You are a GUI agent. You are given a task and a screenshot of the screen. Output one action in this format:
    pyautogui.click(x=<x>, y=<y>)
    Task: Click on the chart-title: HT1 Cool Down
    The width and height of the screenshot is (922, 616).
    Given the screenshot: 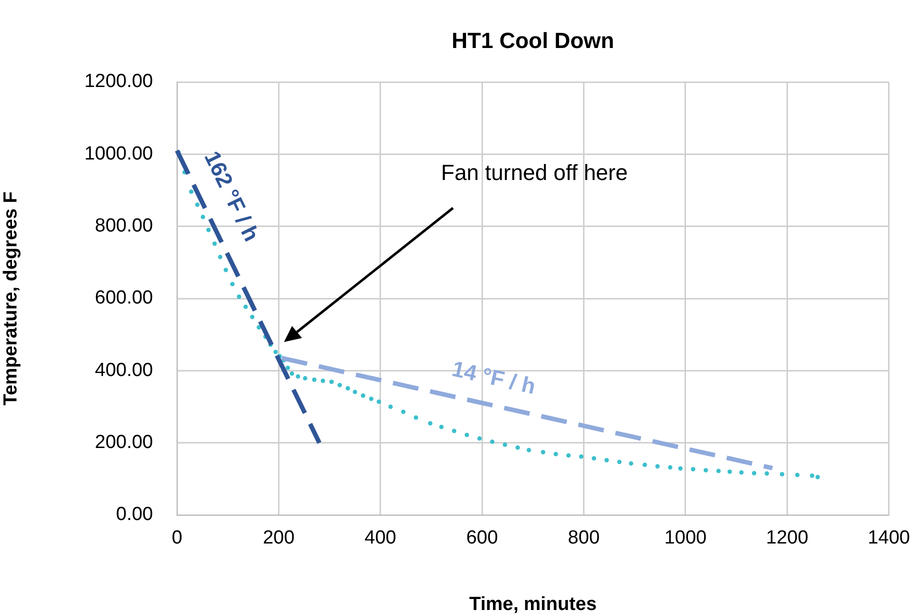 What is the action you would take?
    pyautogui.click(x=533, y=41)
    